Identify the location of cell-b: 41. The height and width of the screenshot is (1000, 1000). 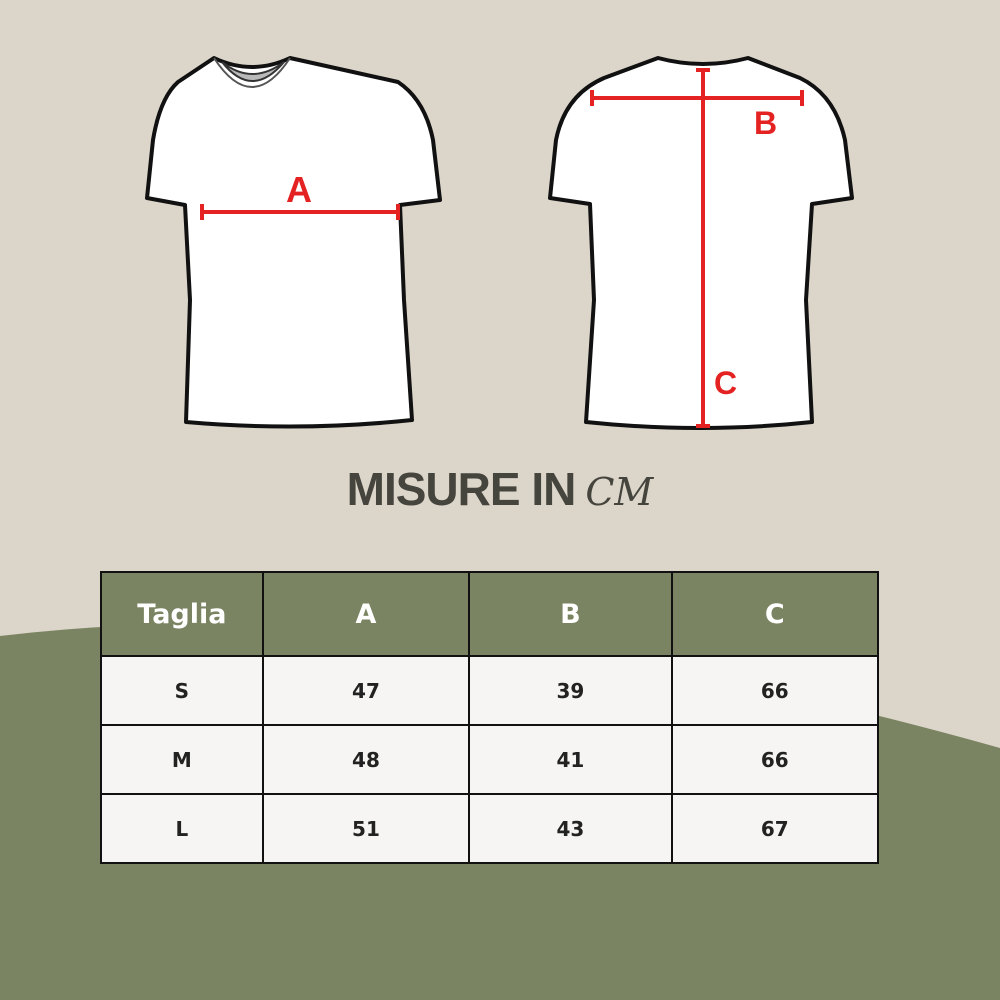
(570, 759).